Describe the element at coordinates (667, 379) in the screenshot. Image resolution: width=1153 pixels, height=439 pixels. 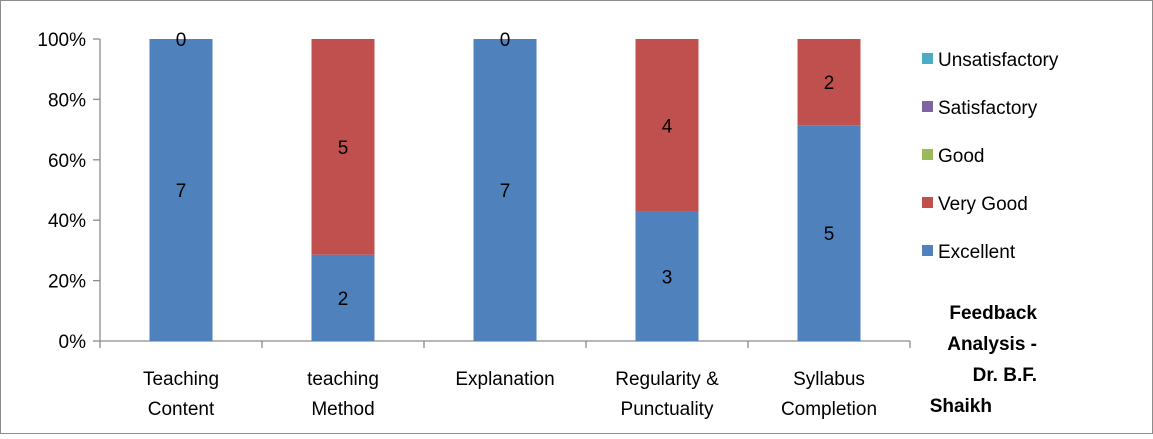
I see `x-tick-label: Regularity &` at that location.